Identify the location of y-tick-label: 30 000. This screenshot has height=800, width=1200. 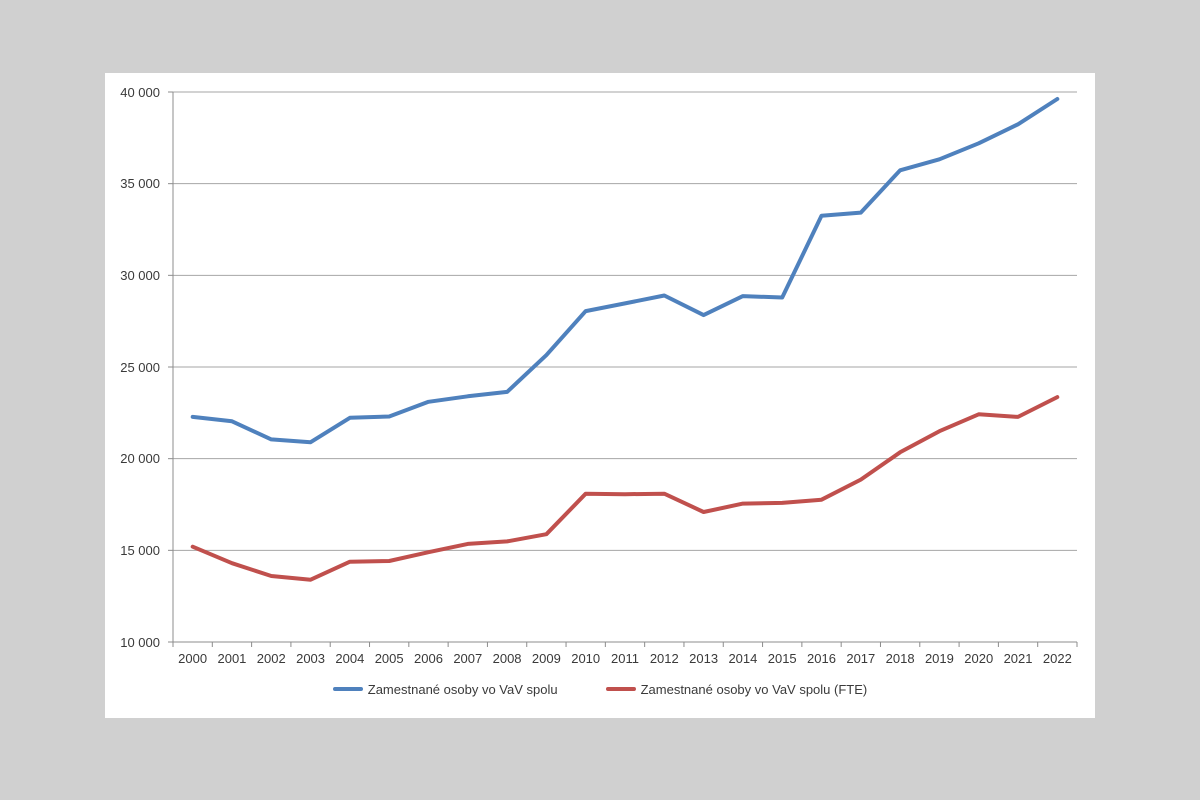
(140, 275).